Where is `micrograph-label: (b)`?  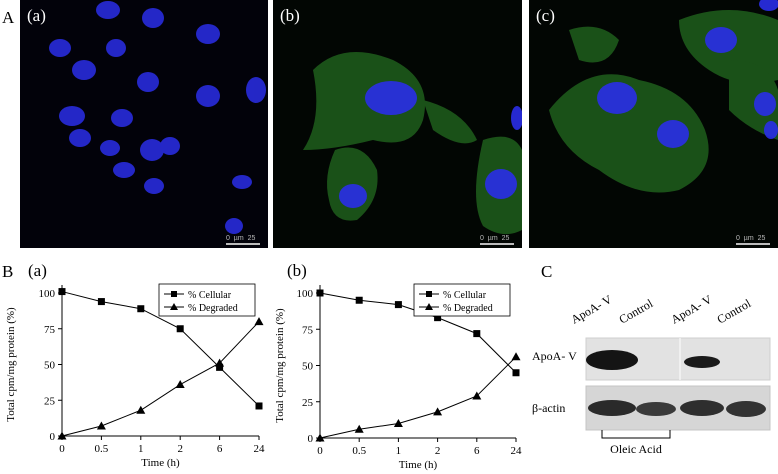 micrograph-label: (b) is located at coordinates (290, 15).